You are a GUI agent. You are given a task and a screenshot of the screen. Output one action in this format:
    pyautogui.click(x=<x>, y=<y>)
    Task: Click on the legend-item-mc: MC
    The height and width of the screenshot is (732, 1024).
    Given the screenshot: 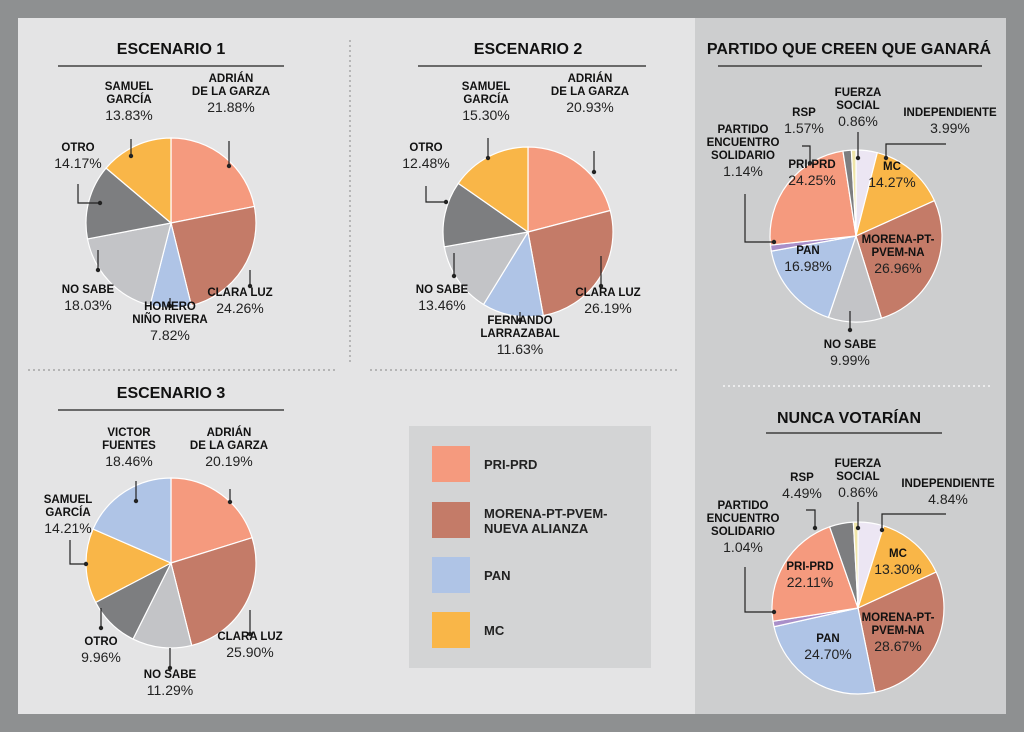 What is the action you would take?
    pyautogui.click(x=468, y=630)
    